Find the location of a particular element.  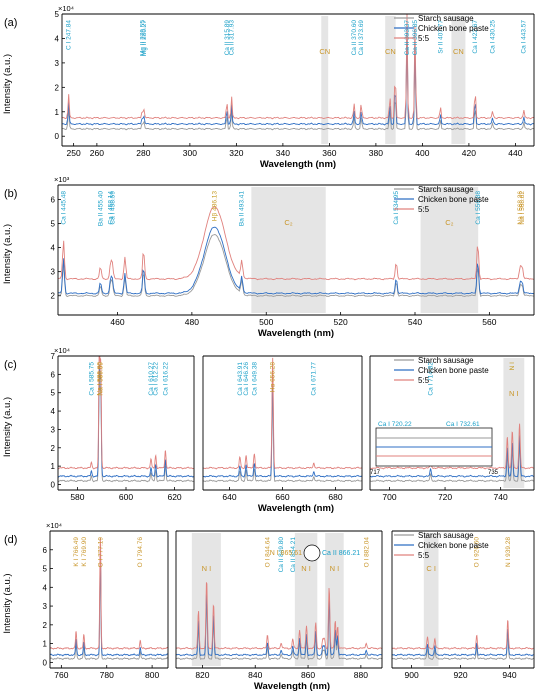

peak-label: Na I 589.59 is located at coordinates (101, 379).